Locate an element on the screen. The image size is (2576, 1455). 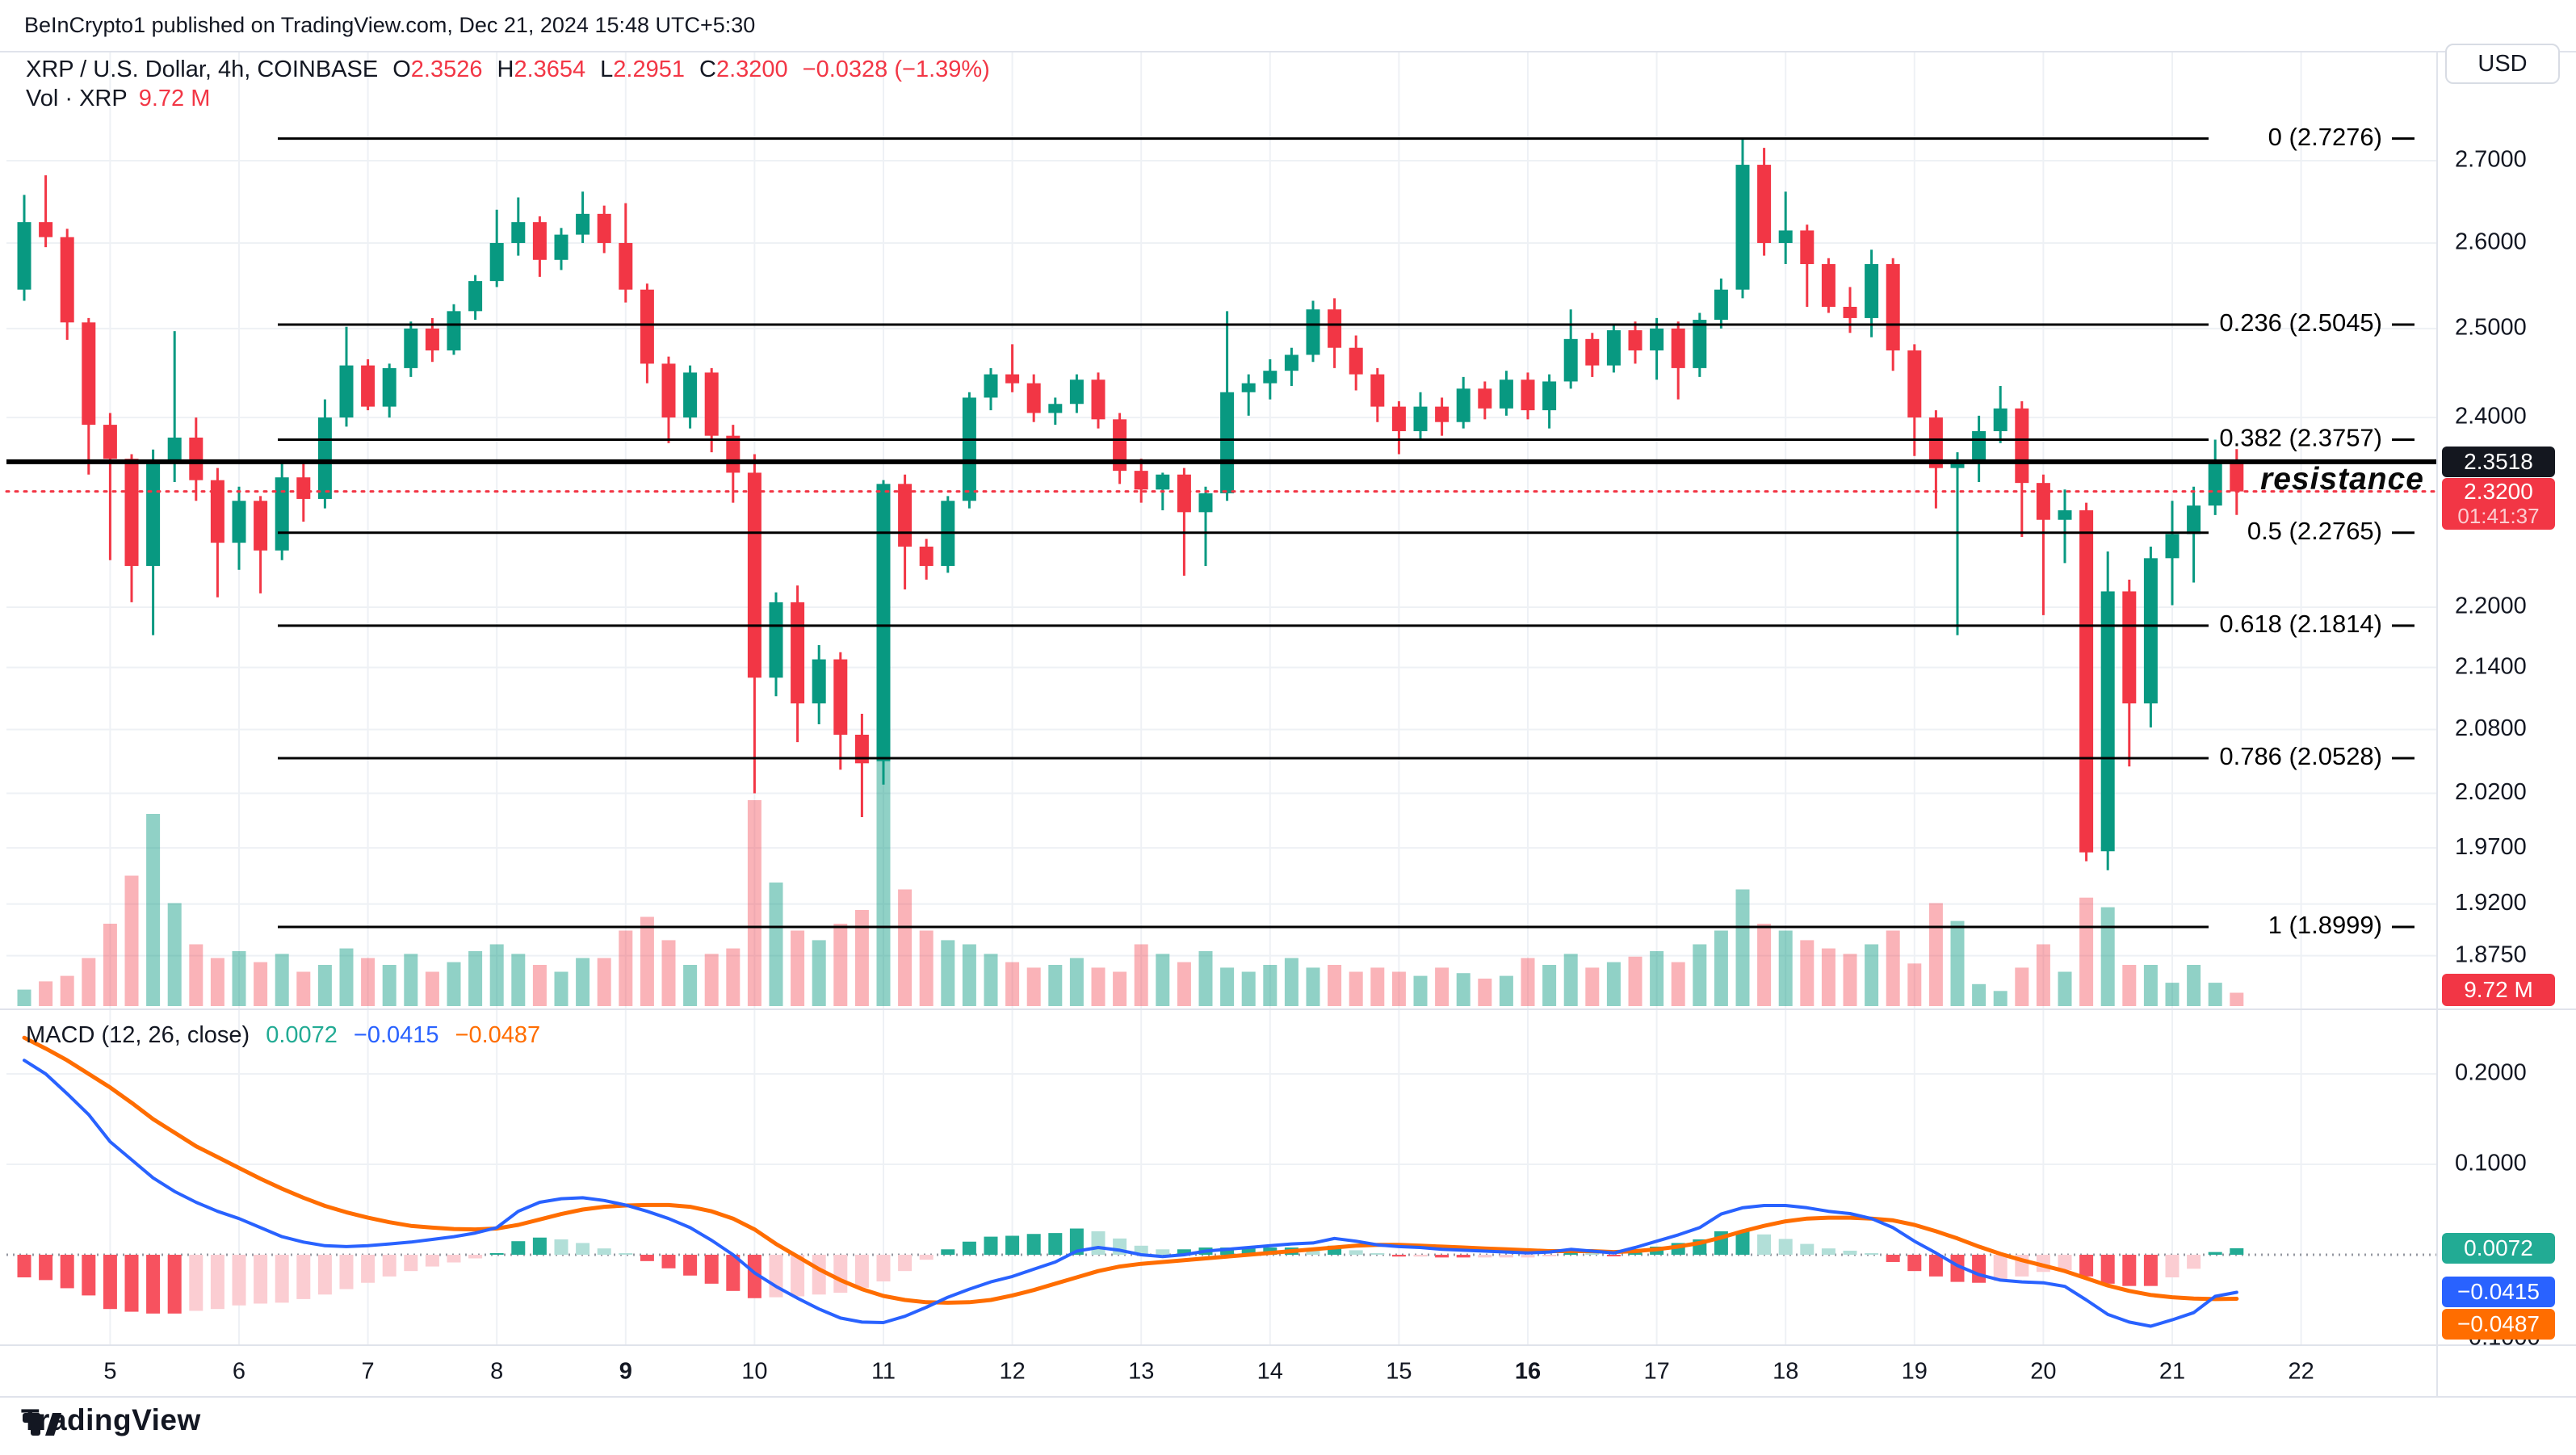
svg-text: 2.7000 is located at coordinates (2491, 160).